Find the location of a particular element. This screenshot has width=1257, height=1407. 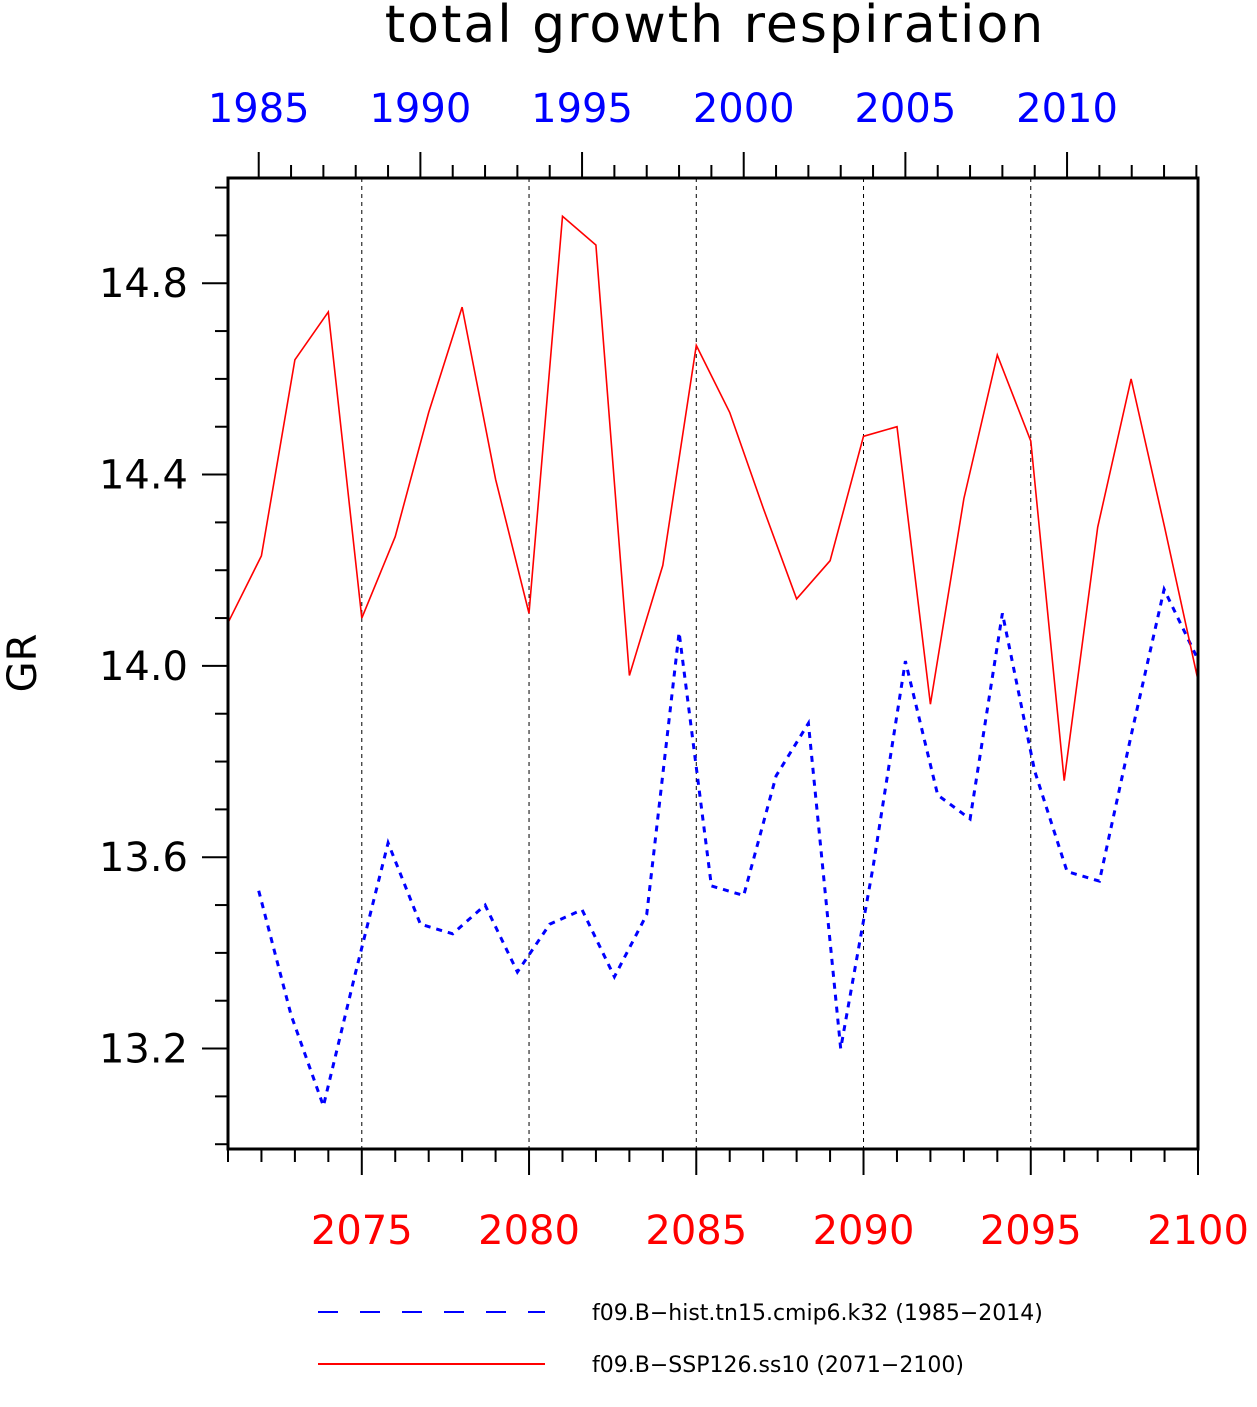

top-tick-label: 1985 is located at coordinates (259, 109).